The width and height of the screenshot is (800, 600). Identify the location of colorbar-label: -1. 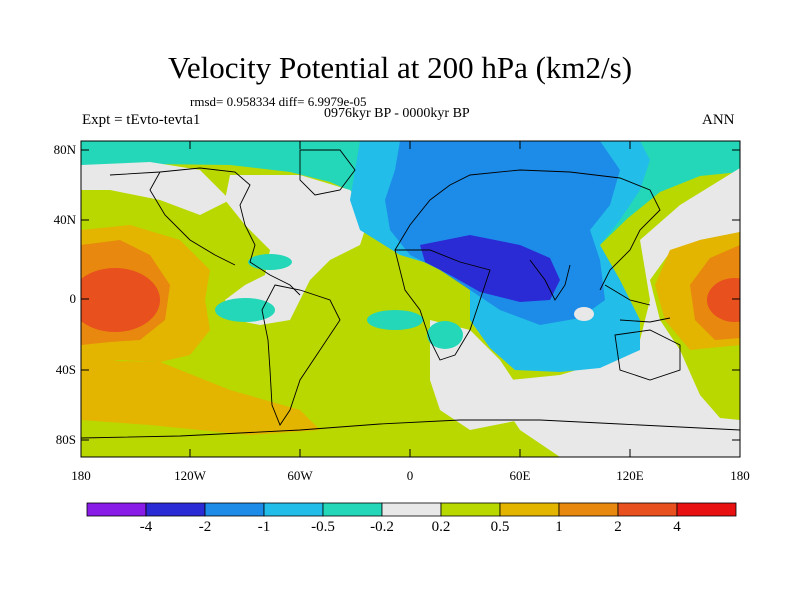
(264, 527).